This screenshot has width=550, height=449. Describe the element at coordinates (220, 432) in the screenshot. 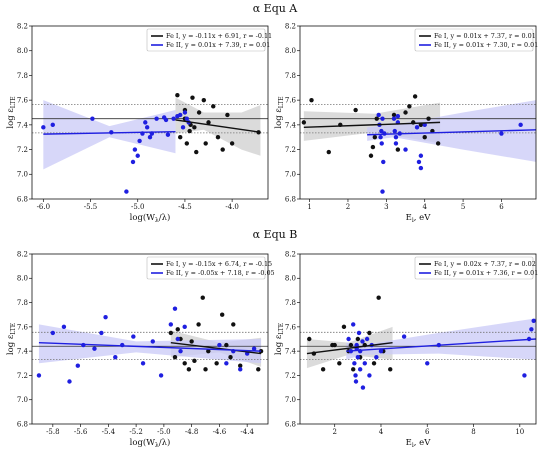

I see `x-tick-label: -4.6` at that location.